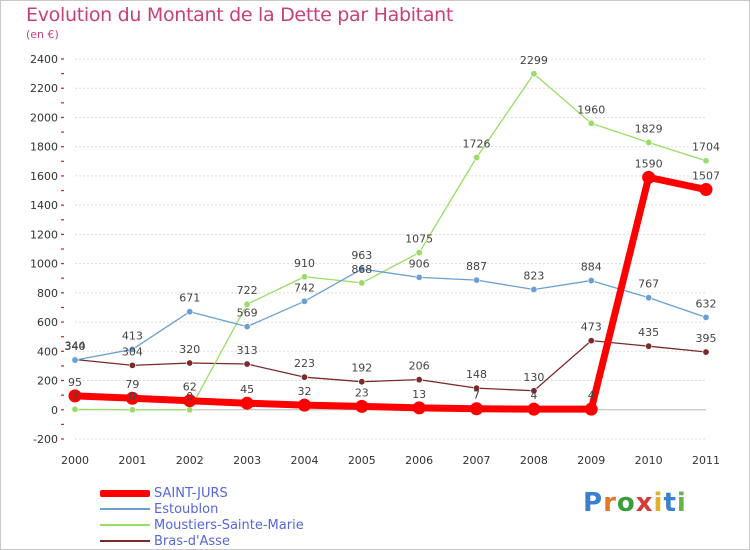 The height and width of the screenshot is (550, 750). Describe the element at coordinates (44, 88) in the screenshot. I see `y-tick-label: 2200` at that location.